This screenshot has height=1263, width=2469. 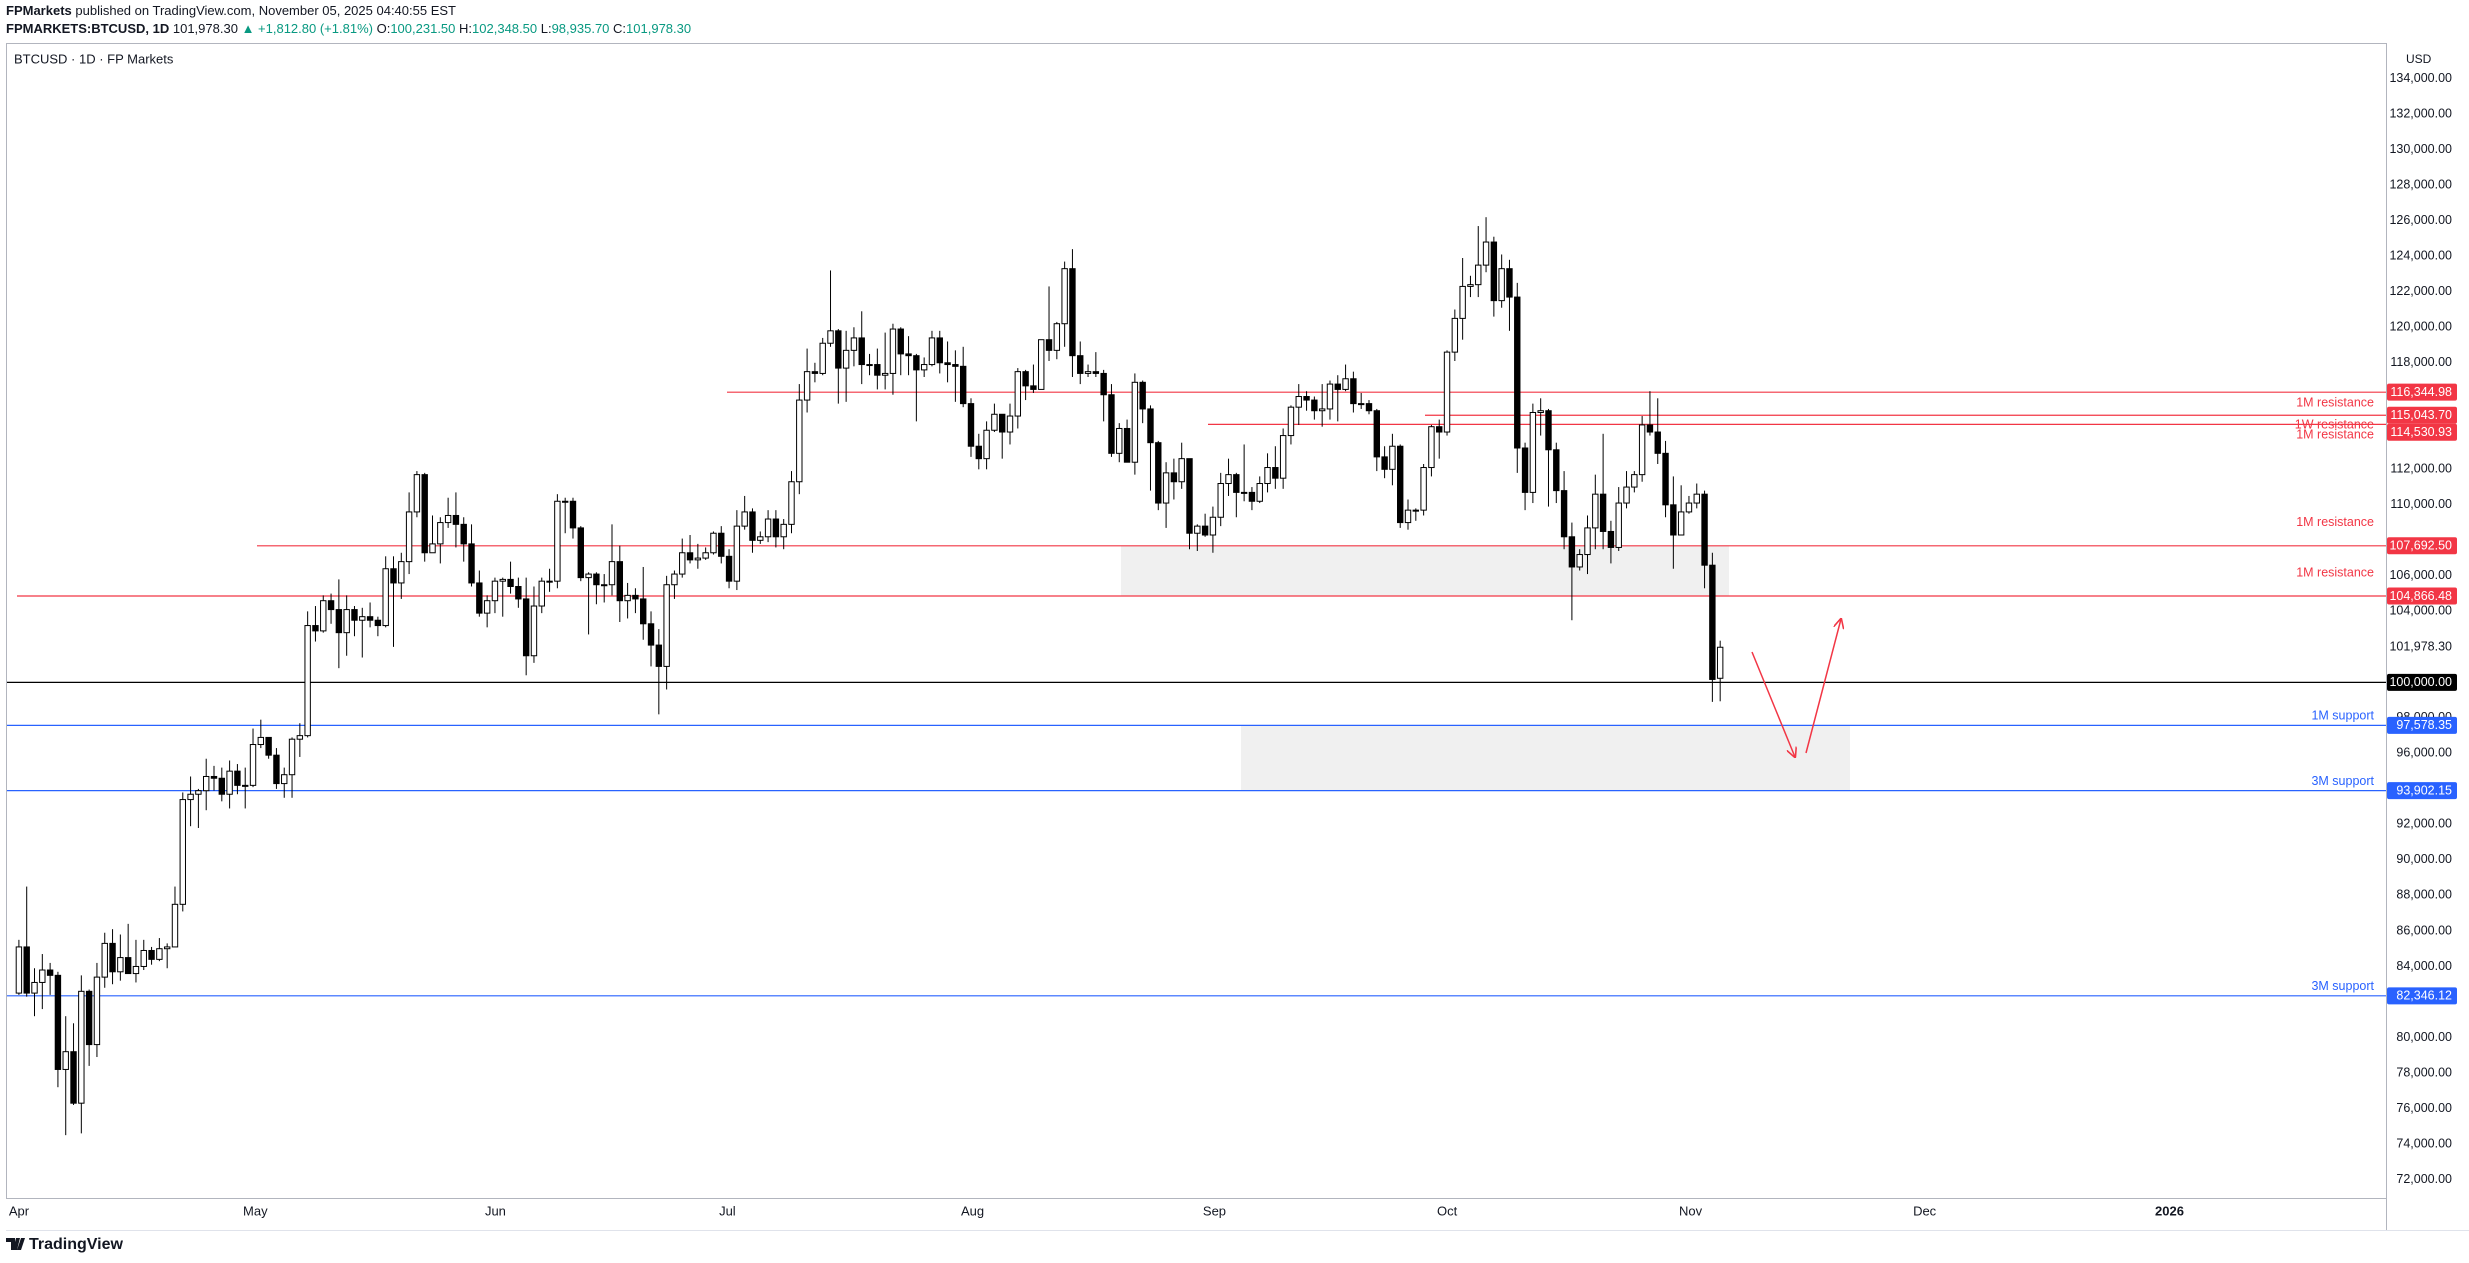 What do you see at coordinates (2420, 78) in the screenshot?
I see `y-tick-label: 134,000.00` at bounding box center [2420, 78].